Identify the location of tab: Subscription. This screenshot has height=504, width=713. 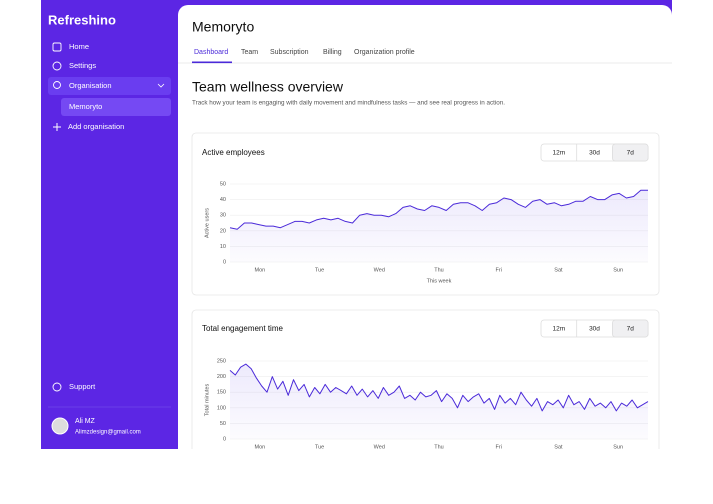
(289, 52).